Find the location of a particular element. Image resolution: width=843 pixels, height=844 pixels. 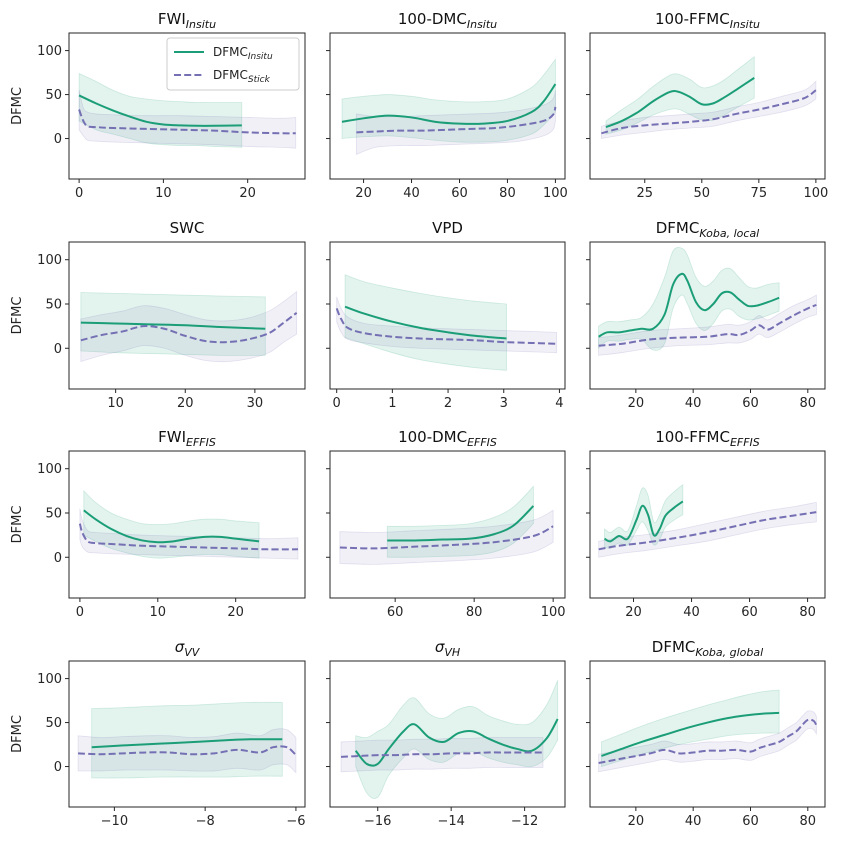

panel-title-subscript: VH is located at coordinates (452, 652).